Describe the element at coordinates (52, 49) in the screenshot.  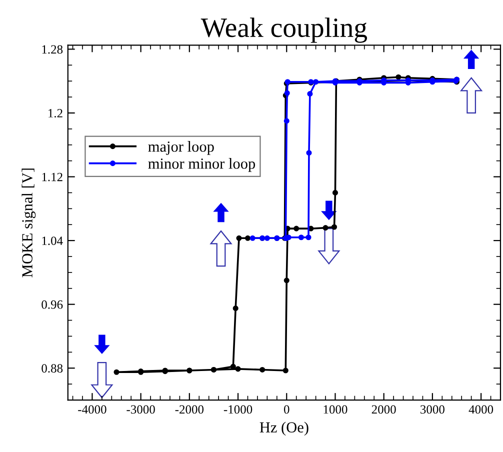
I see `y-tick-label: 1.28` at that location.